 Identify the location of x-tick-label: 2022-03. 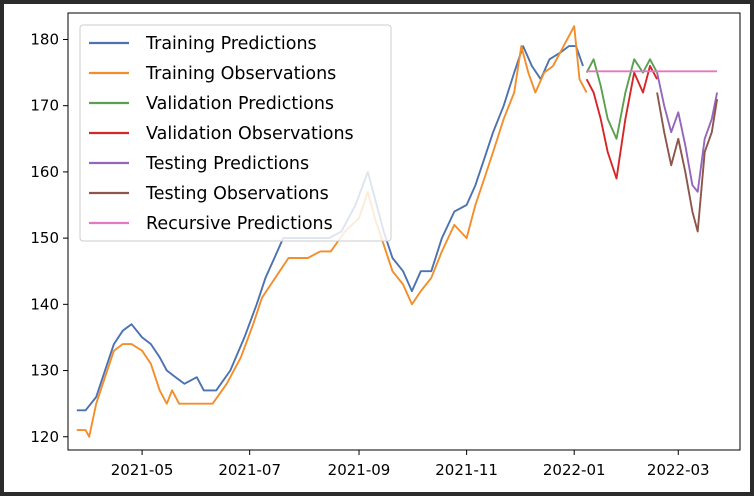
(678, 470).